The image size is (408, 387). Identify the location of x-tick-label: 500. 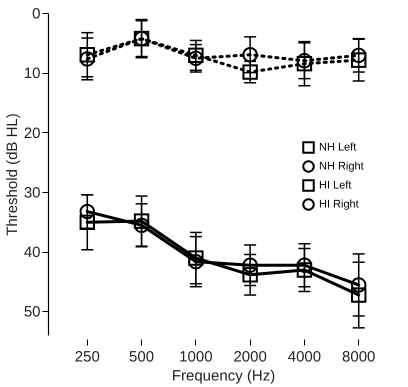
(141, 357).